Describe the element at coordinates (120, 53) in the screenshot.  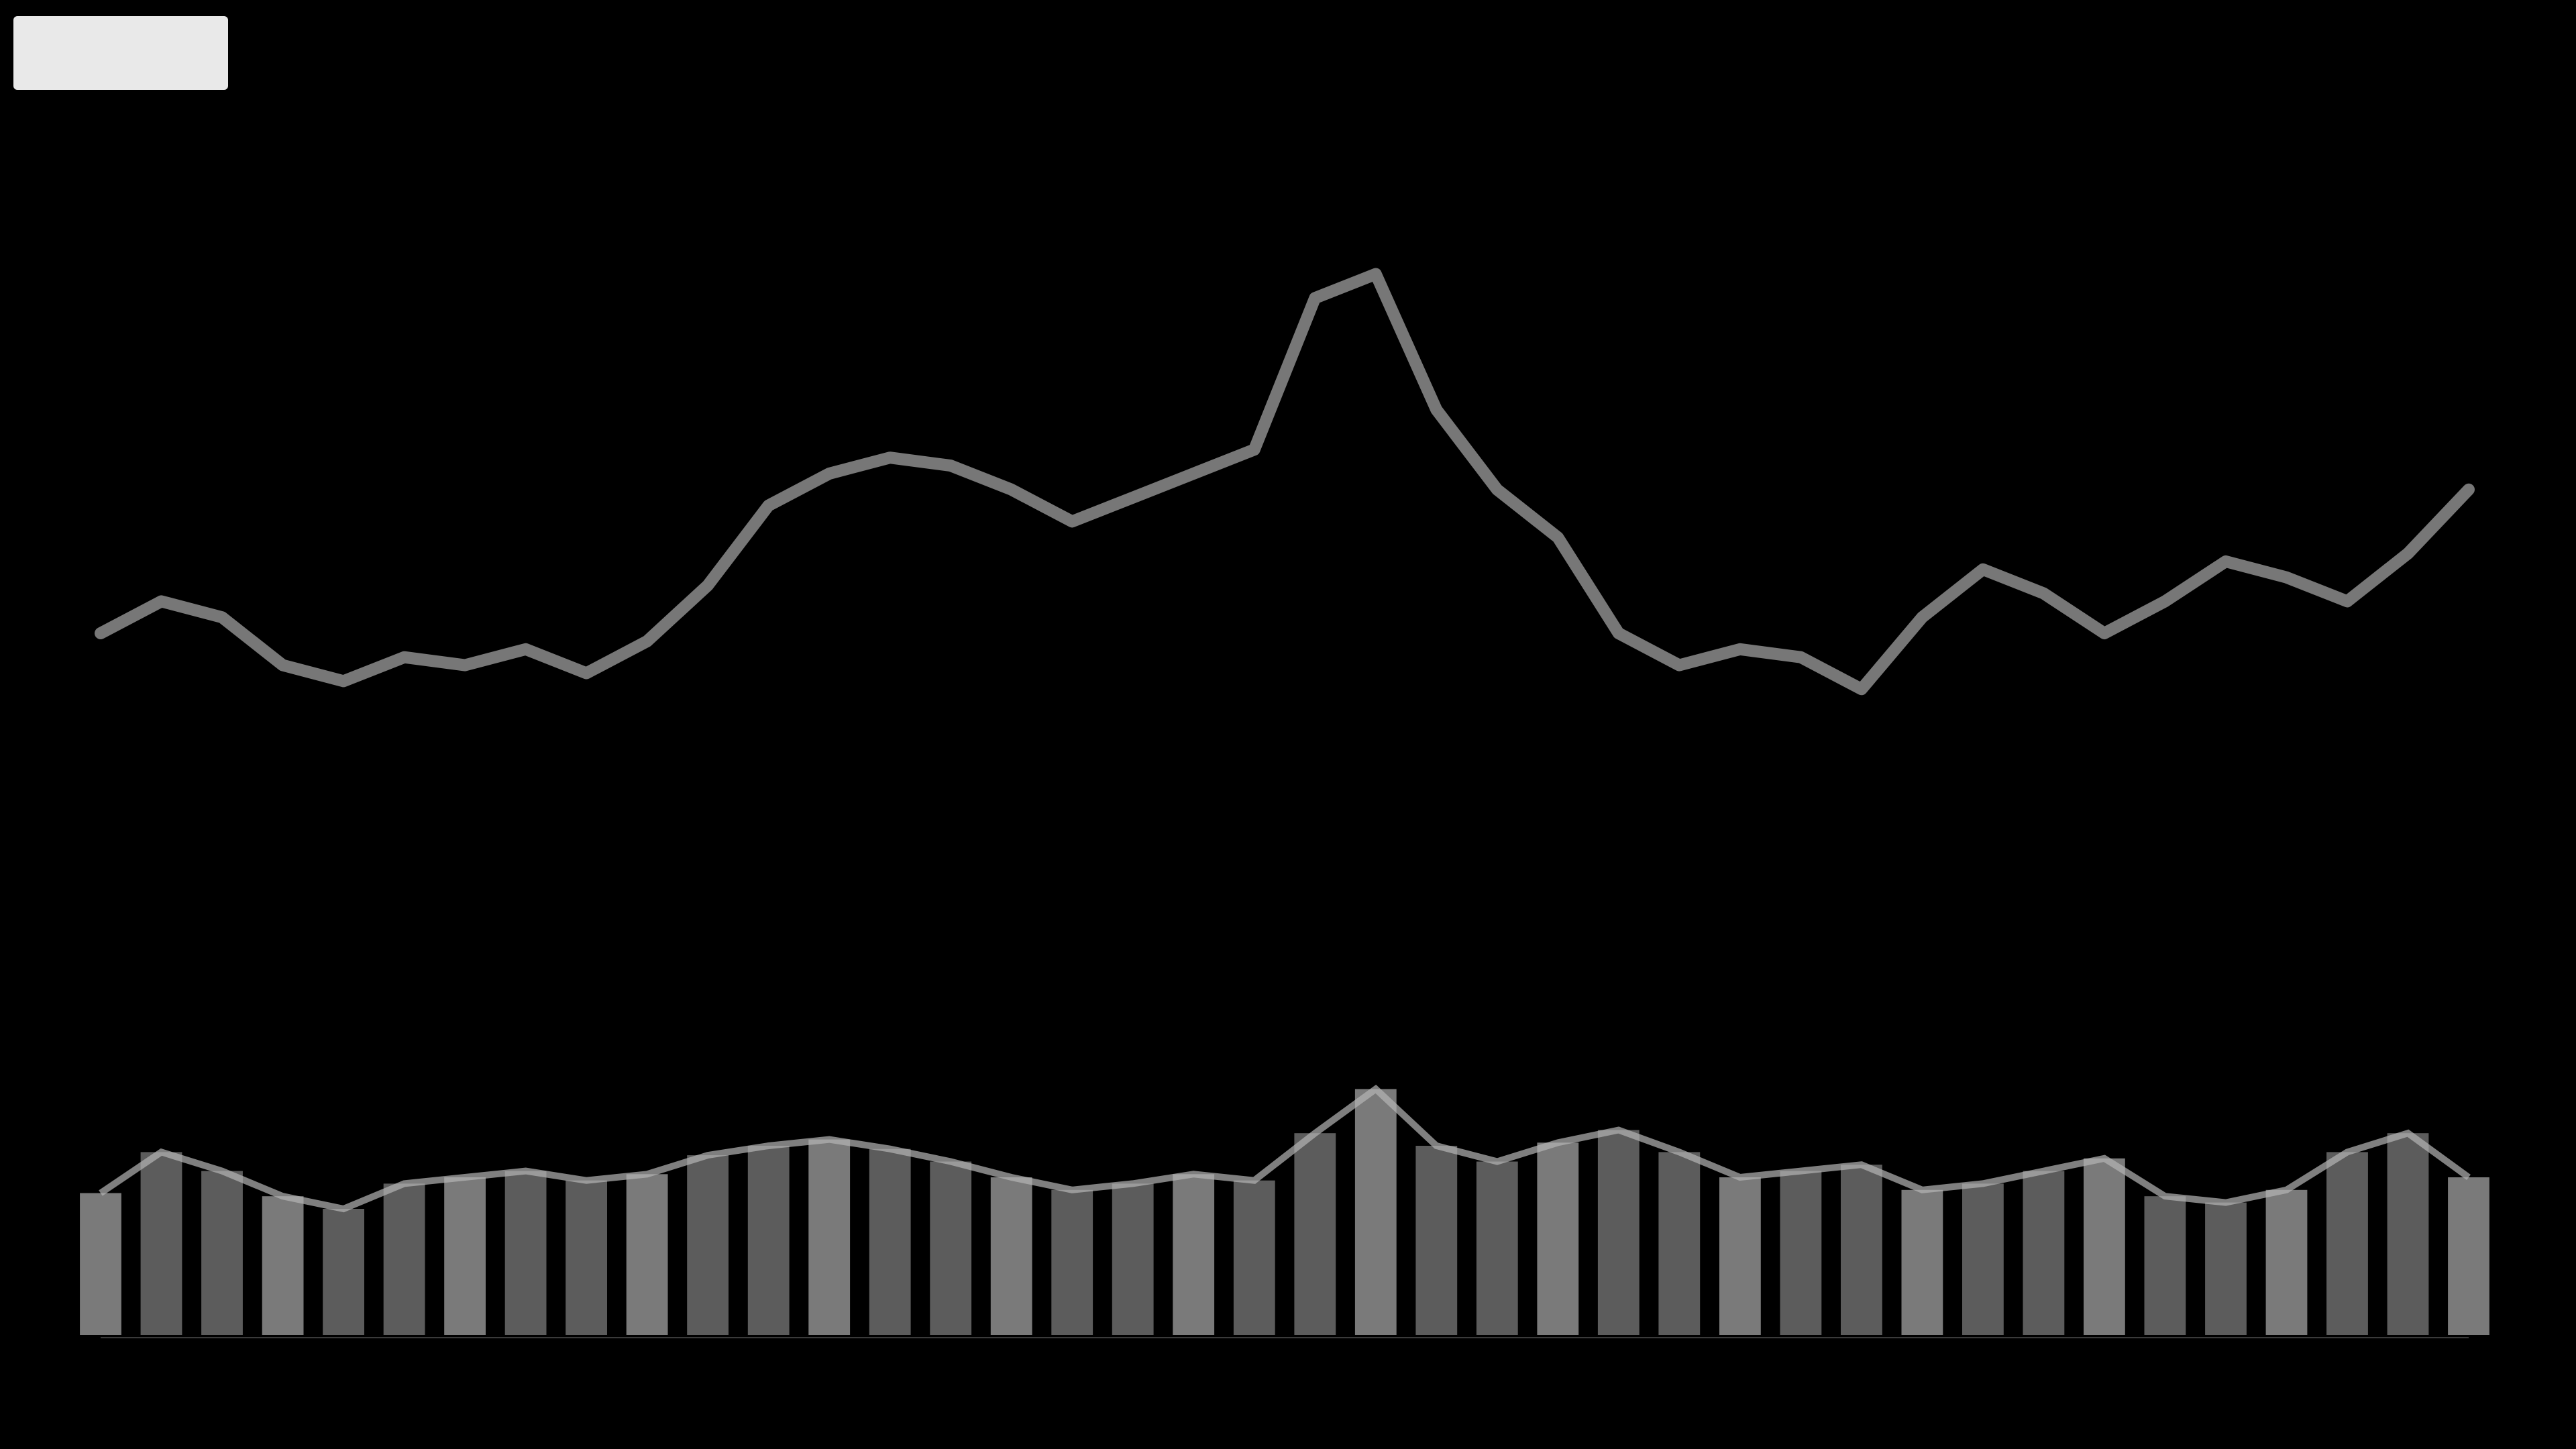
I see `symbol-tag` at that location.